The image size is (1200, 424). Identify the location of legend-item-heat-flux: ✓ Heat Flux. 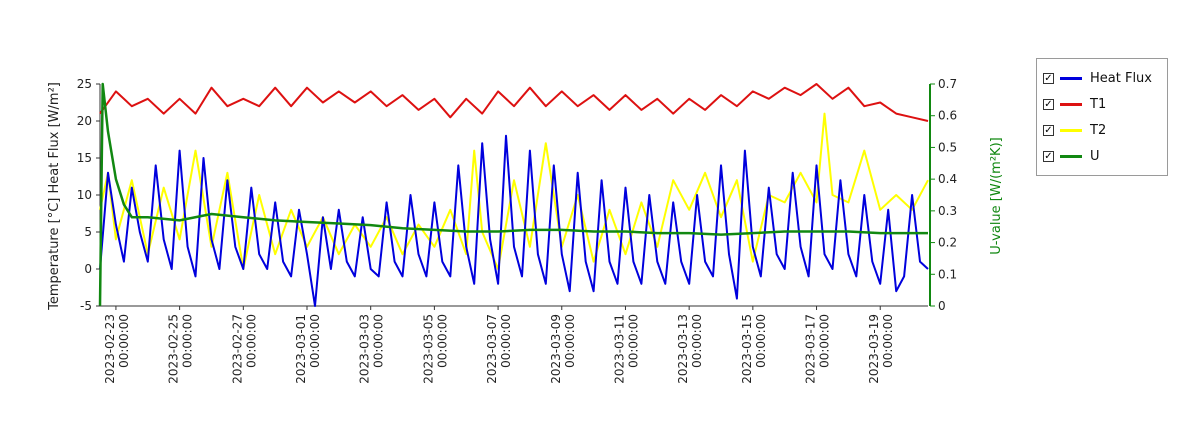
(1102, 78).